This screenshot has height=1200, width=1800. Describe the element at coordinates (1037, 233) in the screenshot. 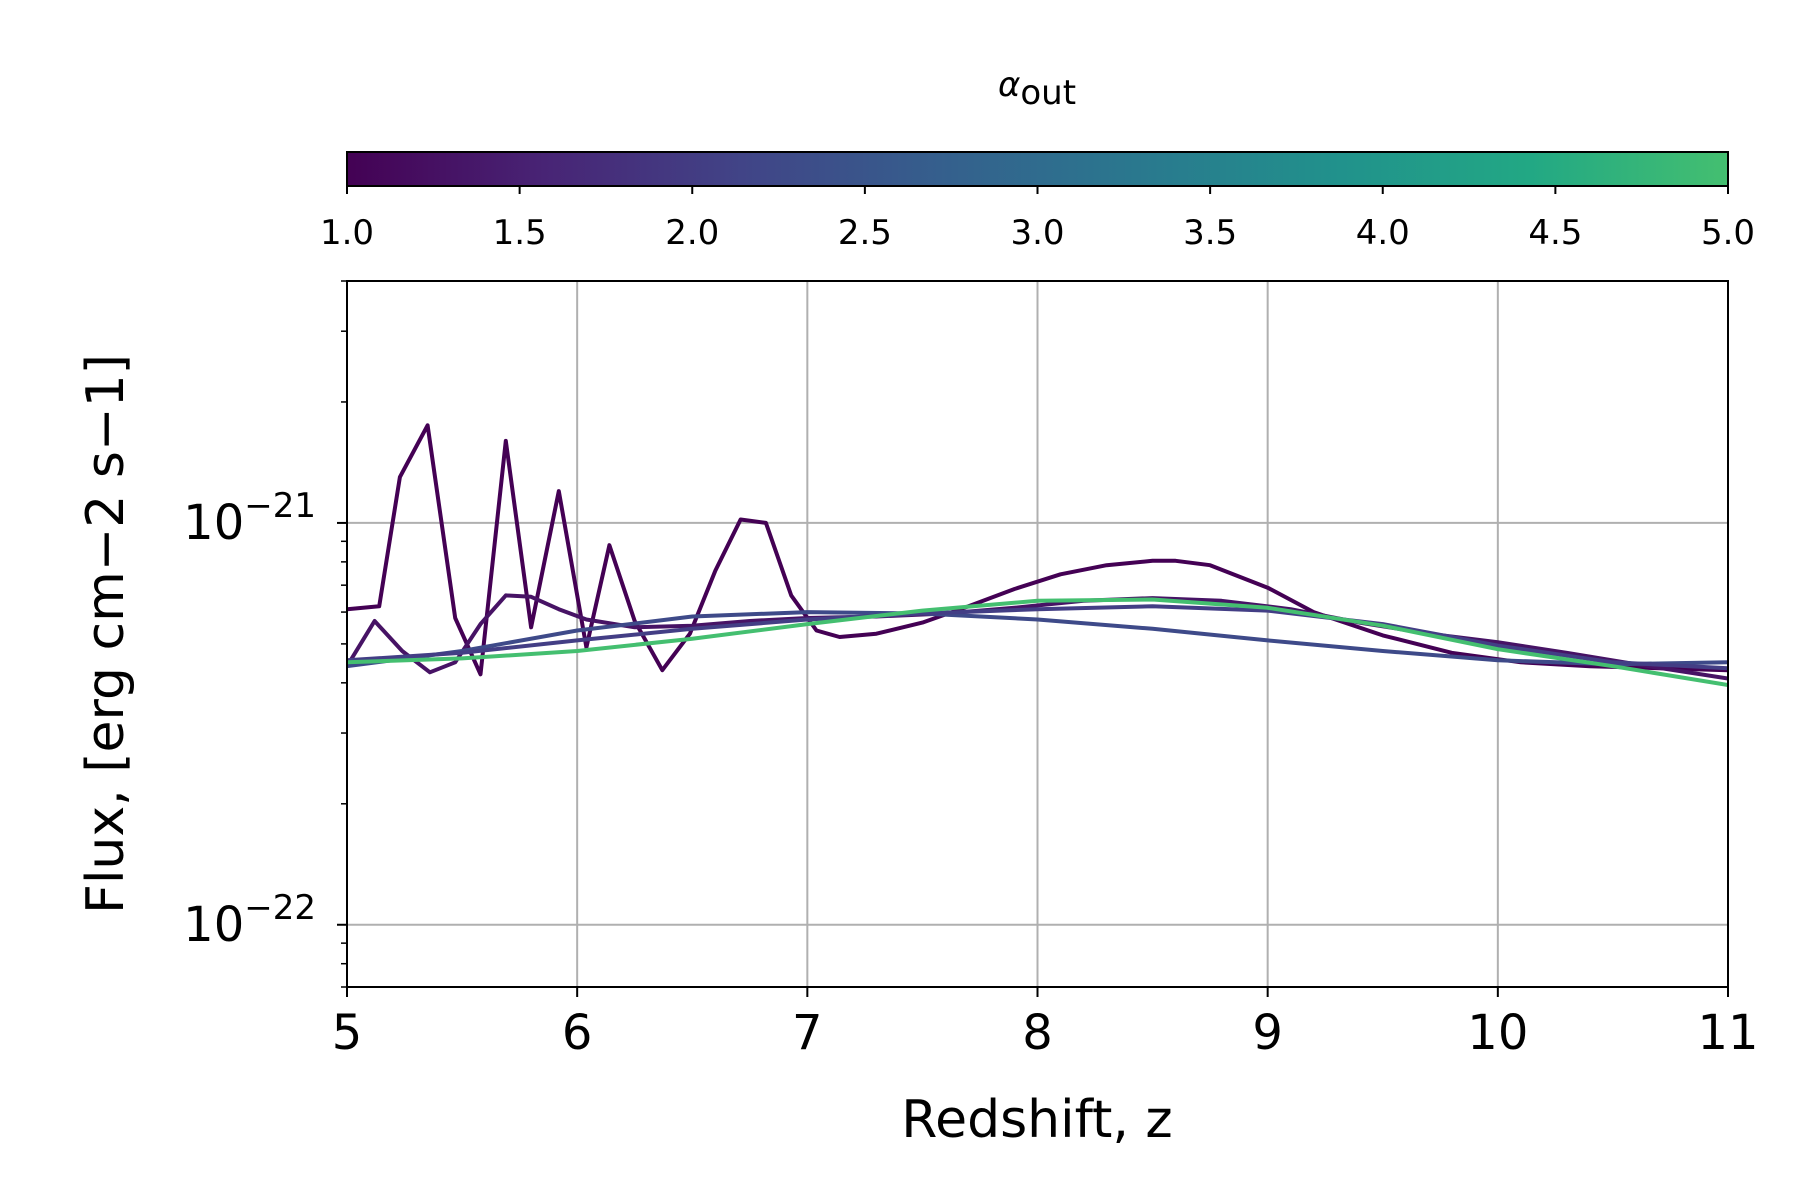

I see `colorbar-tick-label: 3.0` at that location.